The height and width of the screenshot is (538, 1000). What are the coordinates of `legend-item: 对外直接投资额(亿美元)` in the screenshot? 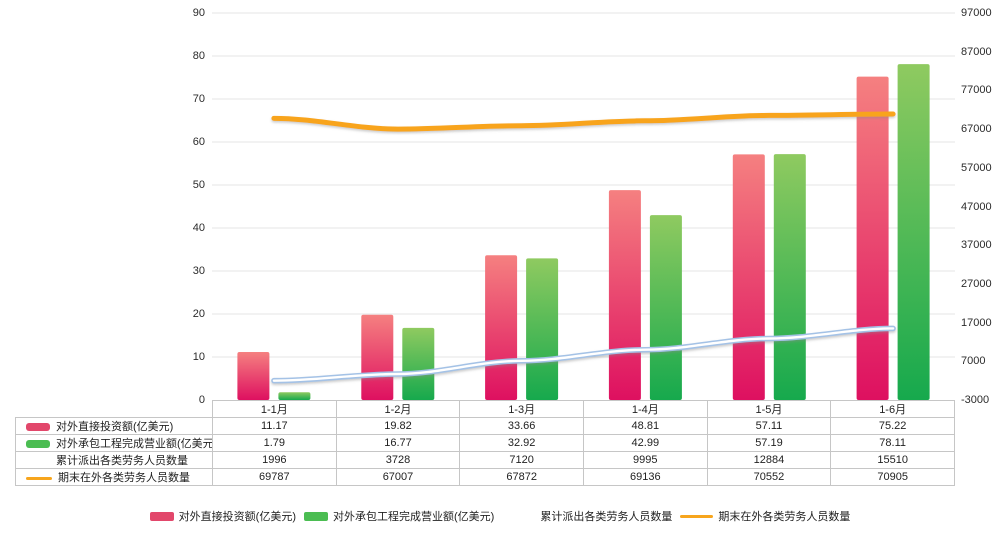 It's located at (222, 516).